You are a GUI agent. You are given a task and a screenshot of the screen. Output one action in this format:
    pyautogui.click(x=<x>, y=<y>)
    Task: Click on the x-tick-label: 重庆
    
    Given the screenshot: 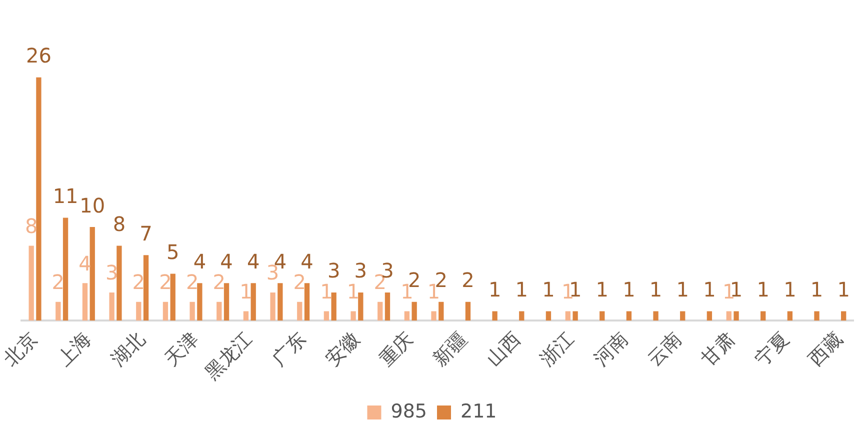 What is the action you would take?
    pyautogui.click(x=396, y=349)
    